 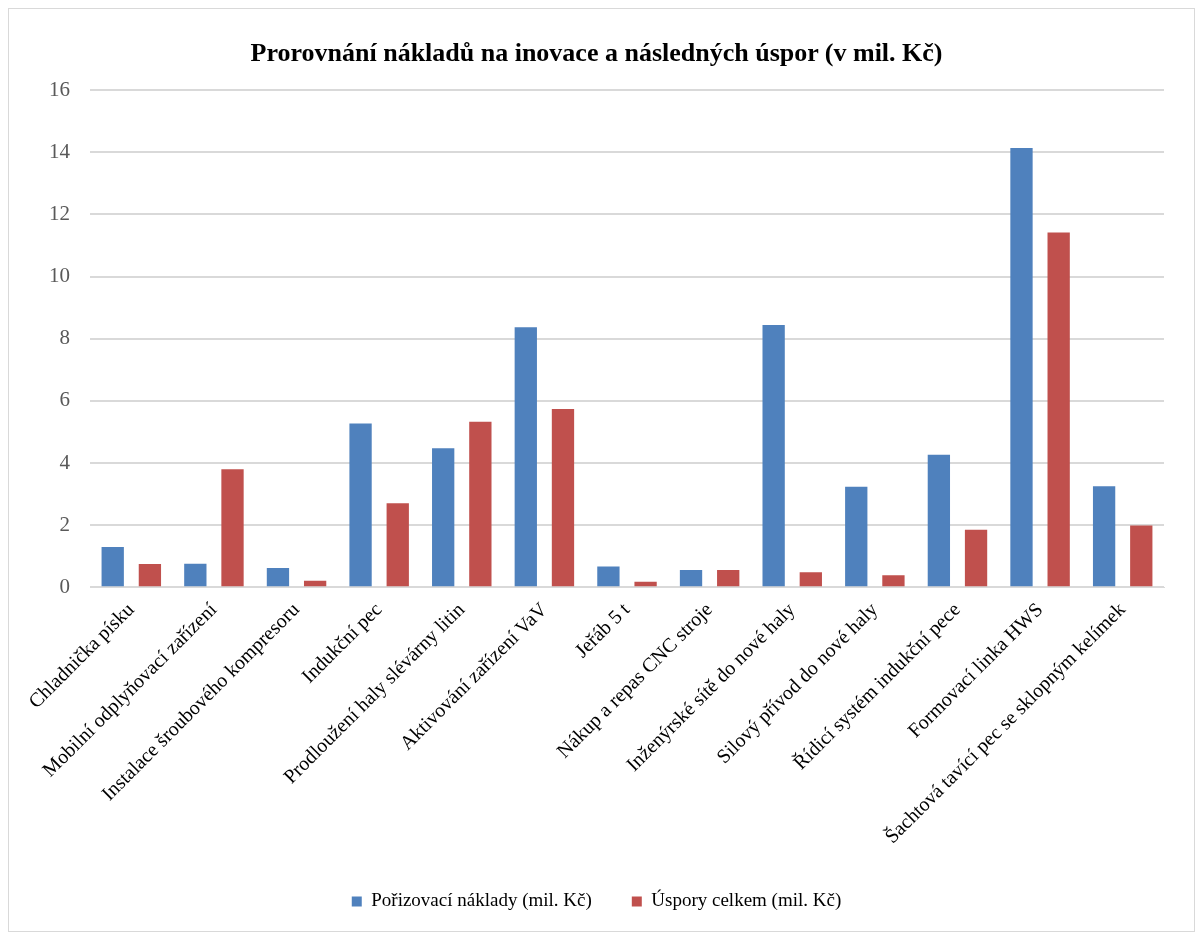 I want to click on y-tick-label: 0, so click(x=64, y=585).